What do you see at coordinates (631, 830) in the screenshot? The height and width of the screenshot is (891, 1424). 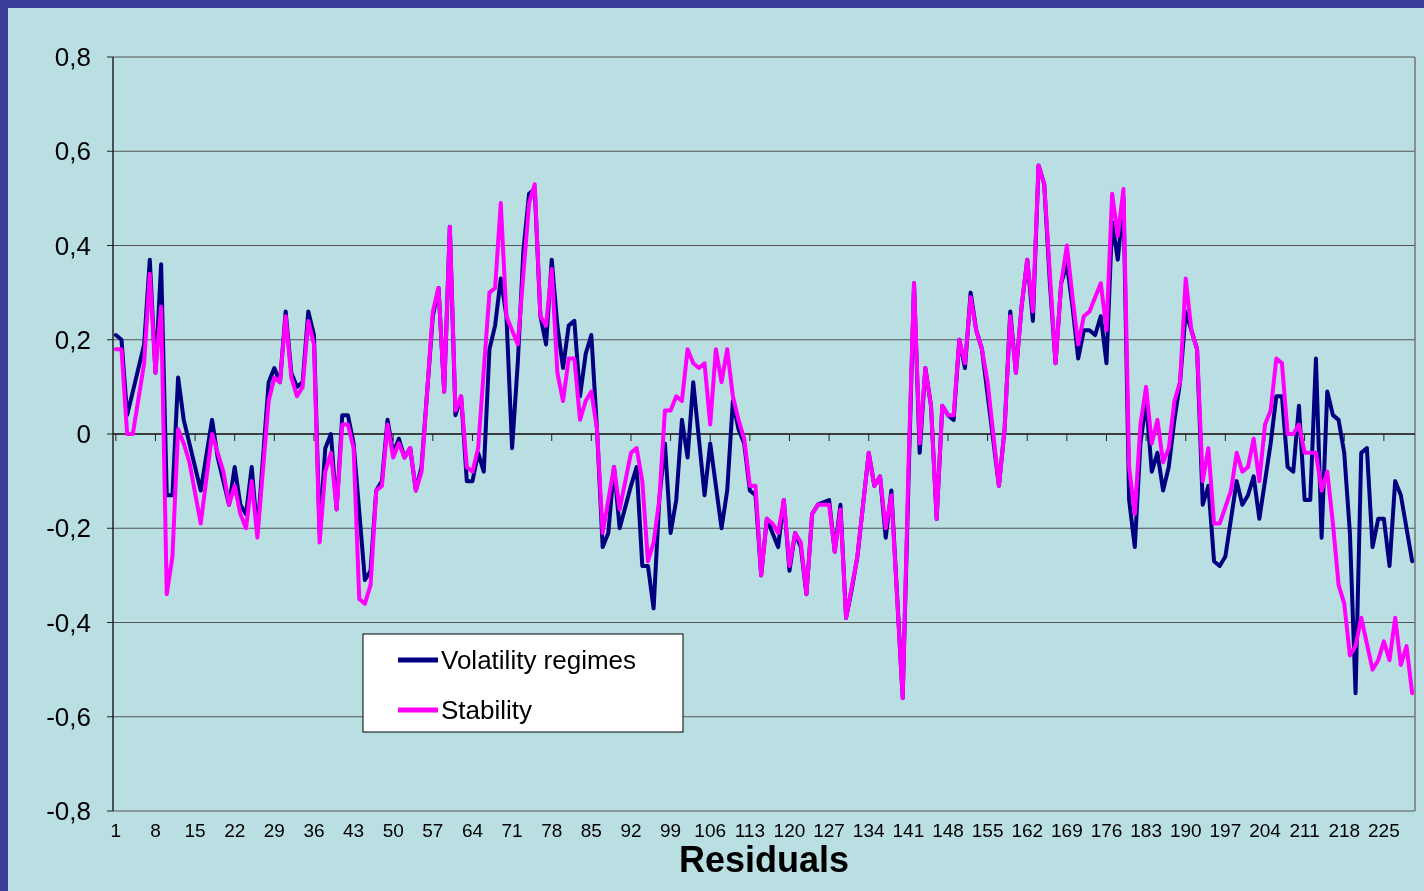 I see `x-tick-label: 92` at bounding box center [631, 830].